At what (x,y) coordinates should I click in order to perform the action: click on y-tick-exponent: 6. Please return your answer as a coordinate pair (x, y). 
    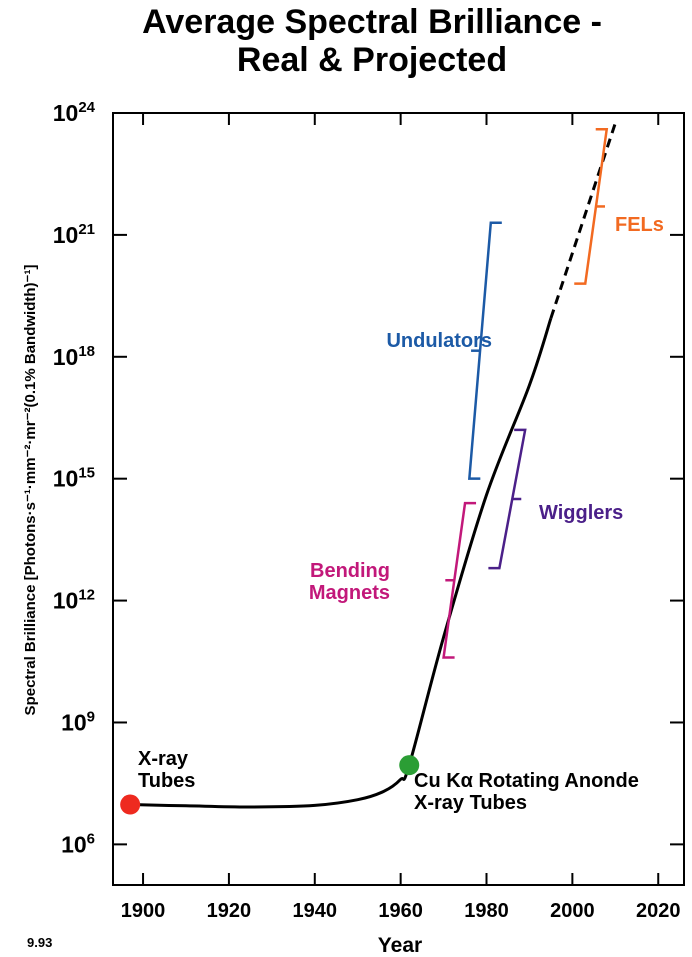
    Looking at the image, I should click on (91, 838).